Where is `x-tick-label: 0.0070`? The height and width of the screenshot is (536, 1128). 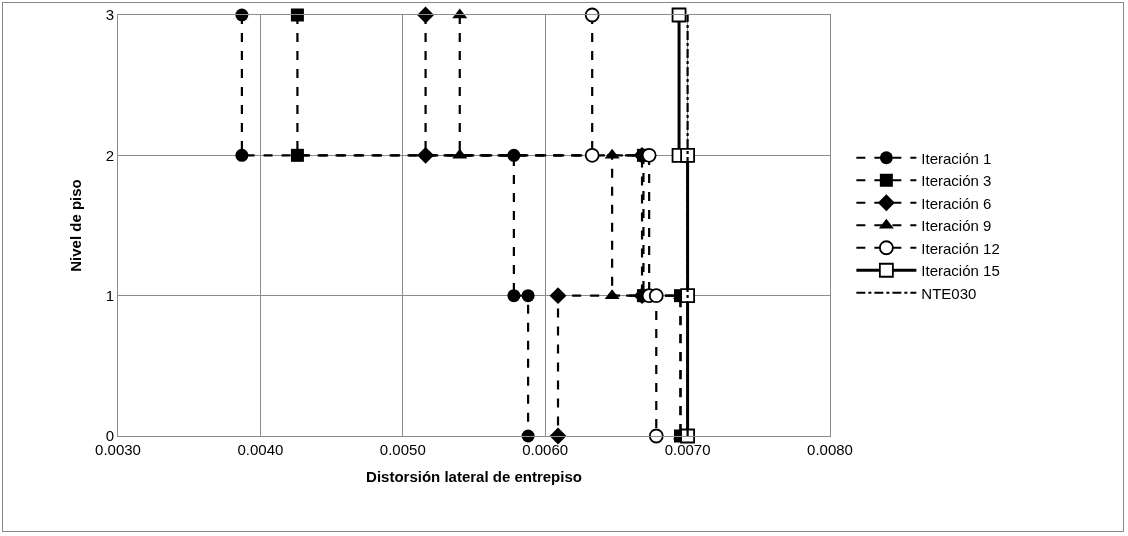 x-tick-label: 0.0070 is located at coordinates (687, 449).